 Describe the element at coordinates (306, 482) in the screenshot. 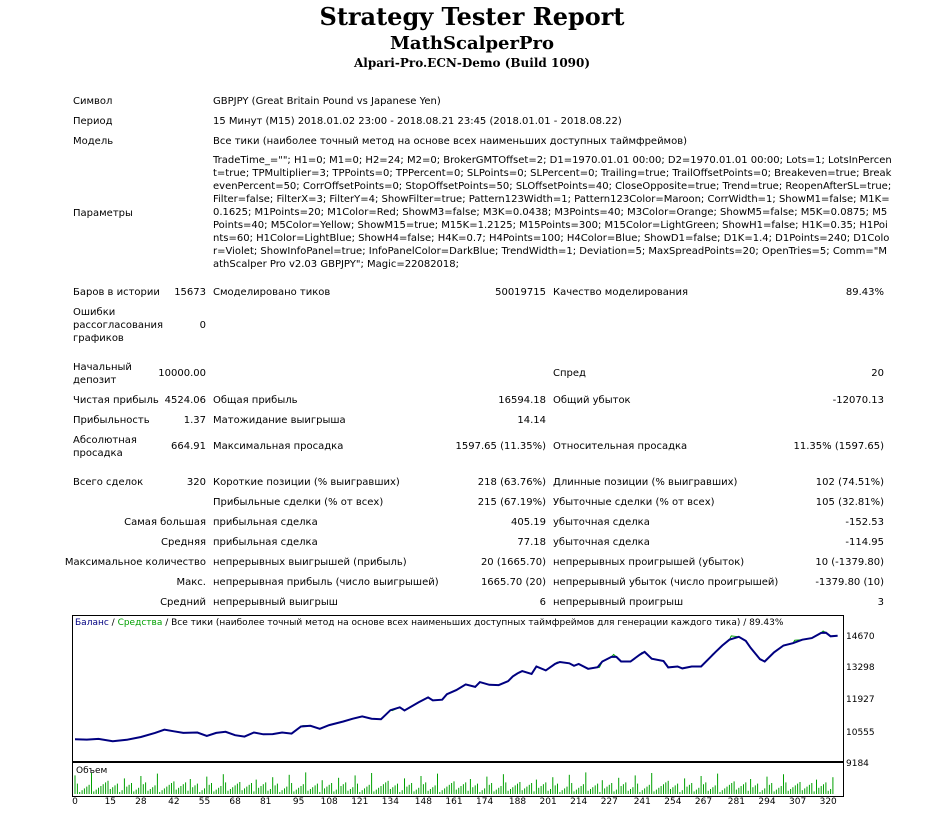

I see `short-positions-label: Короткие позиции (% выигравших)` at that location.